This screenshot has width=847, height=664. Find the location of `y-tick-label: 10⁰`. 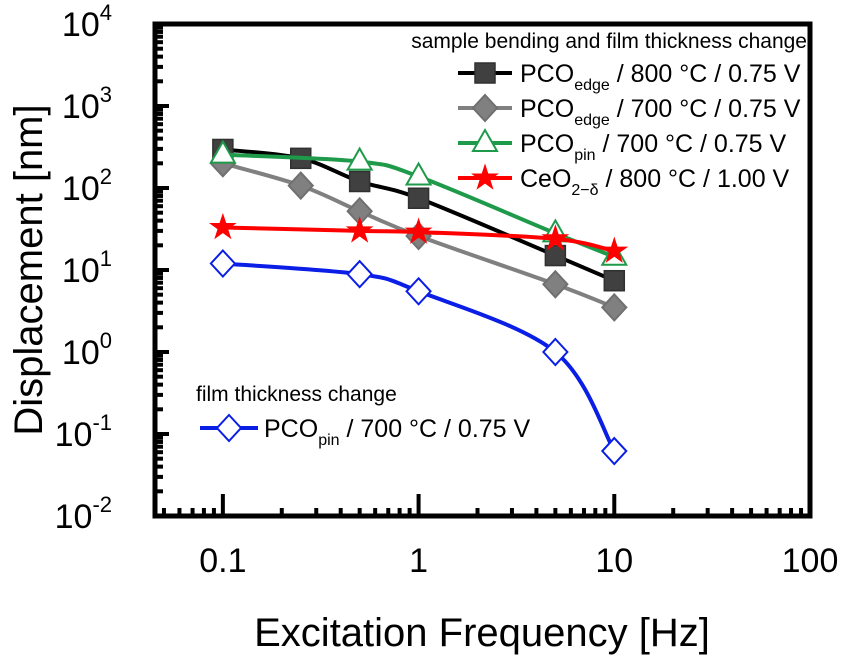

y-tick-label: 10⁰ is located at coordinates (87, 350).